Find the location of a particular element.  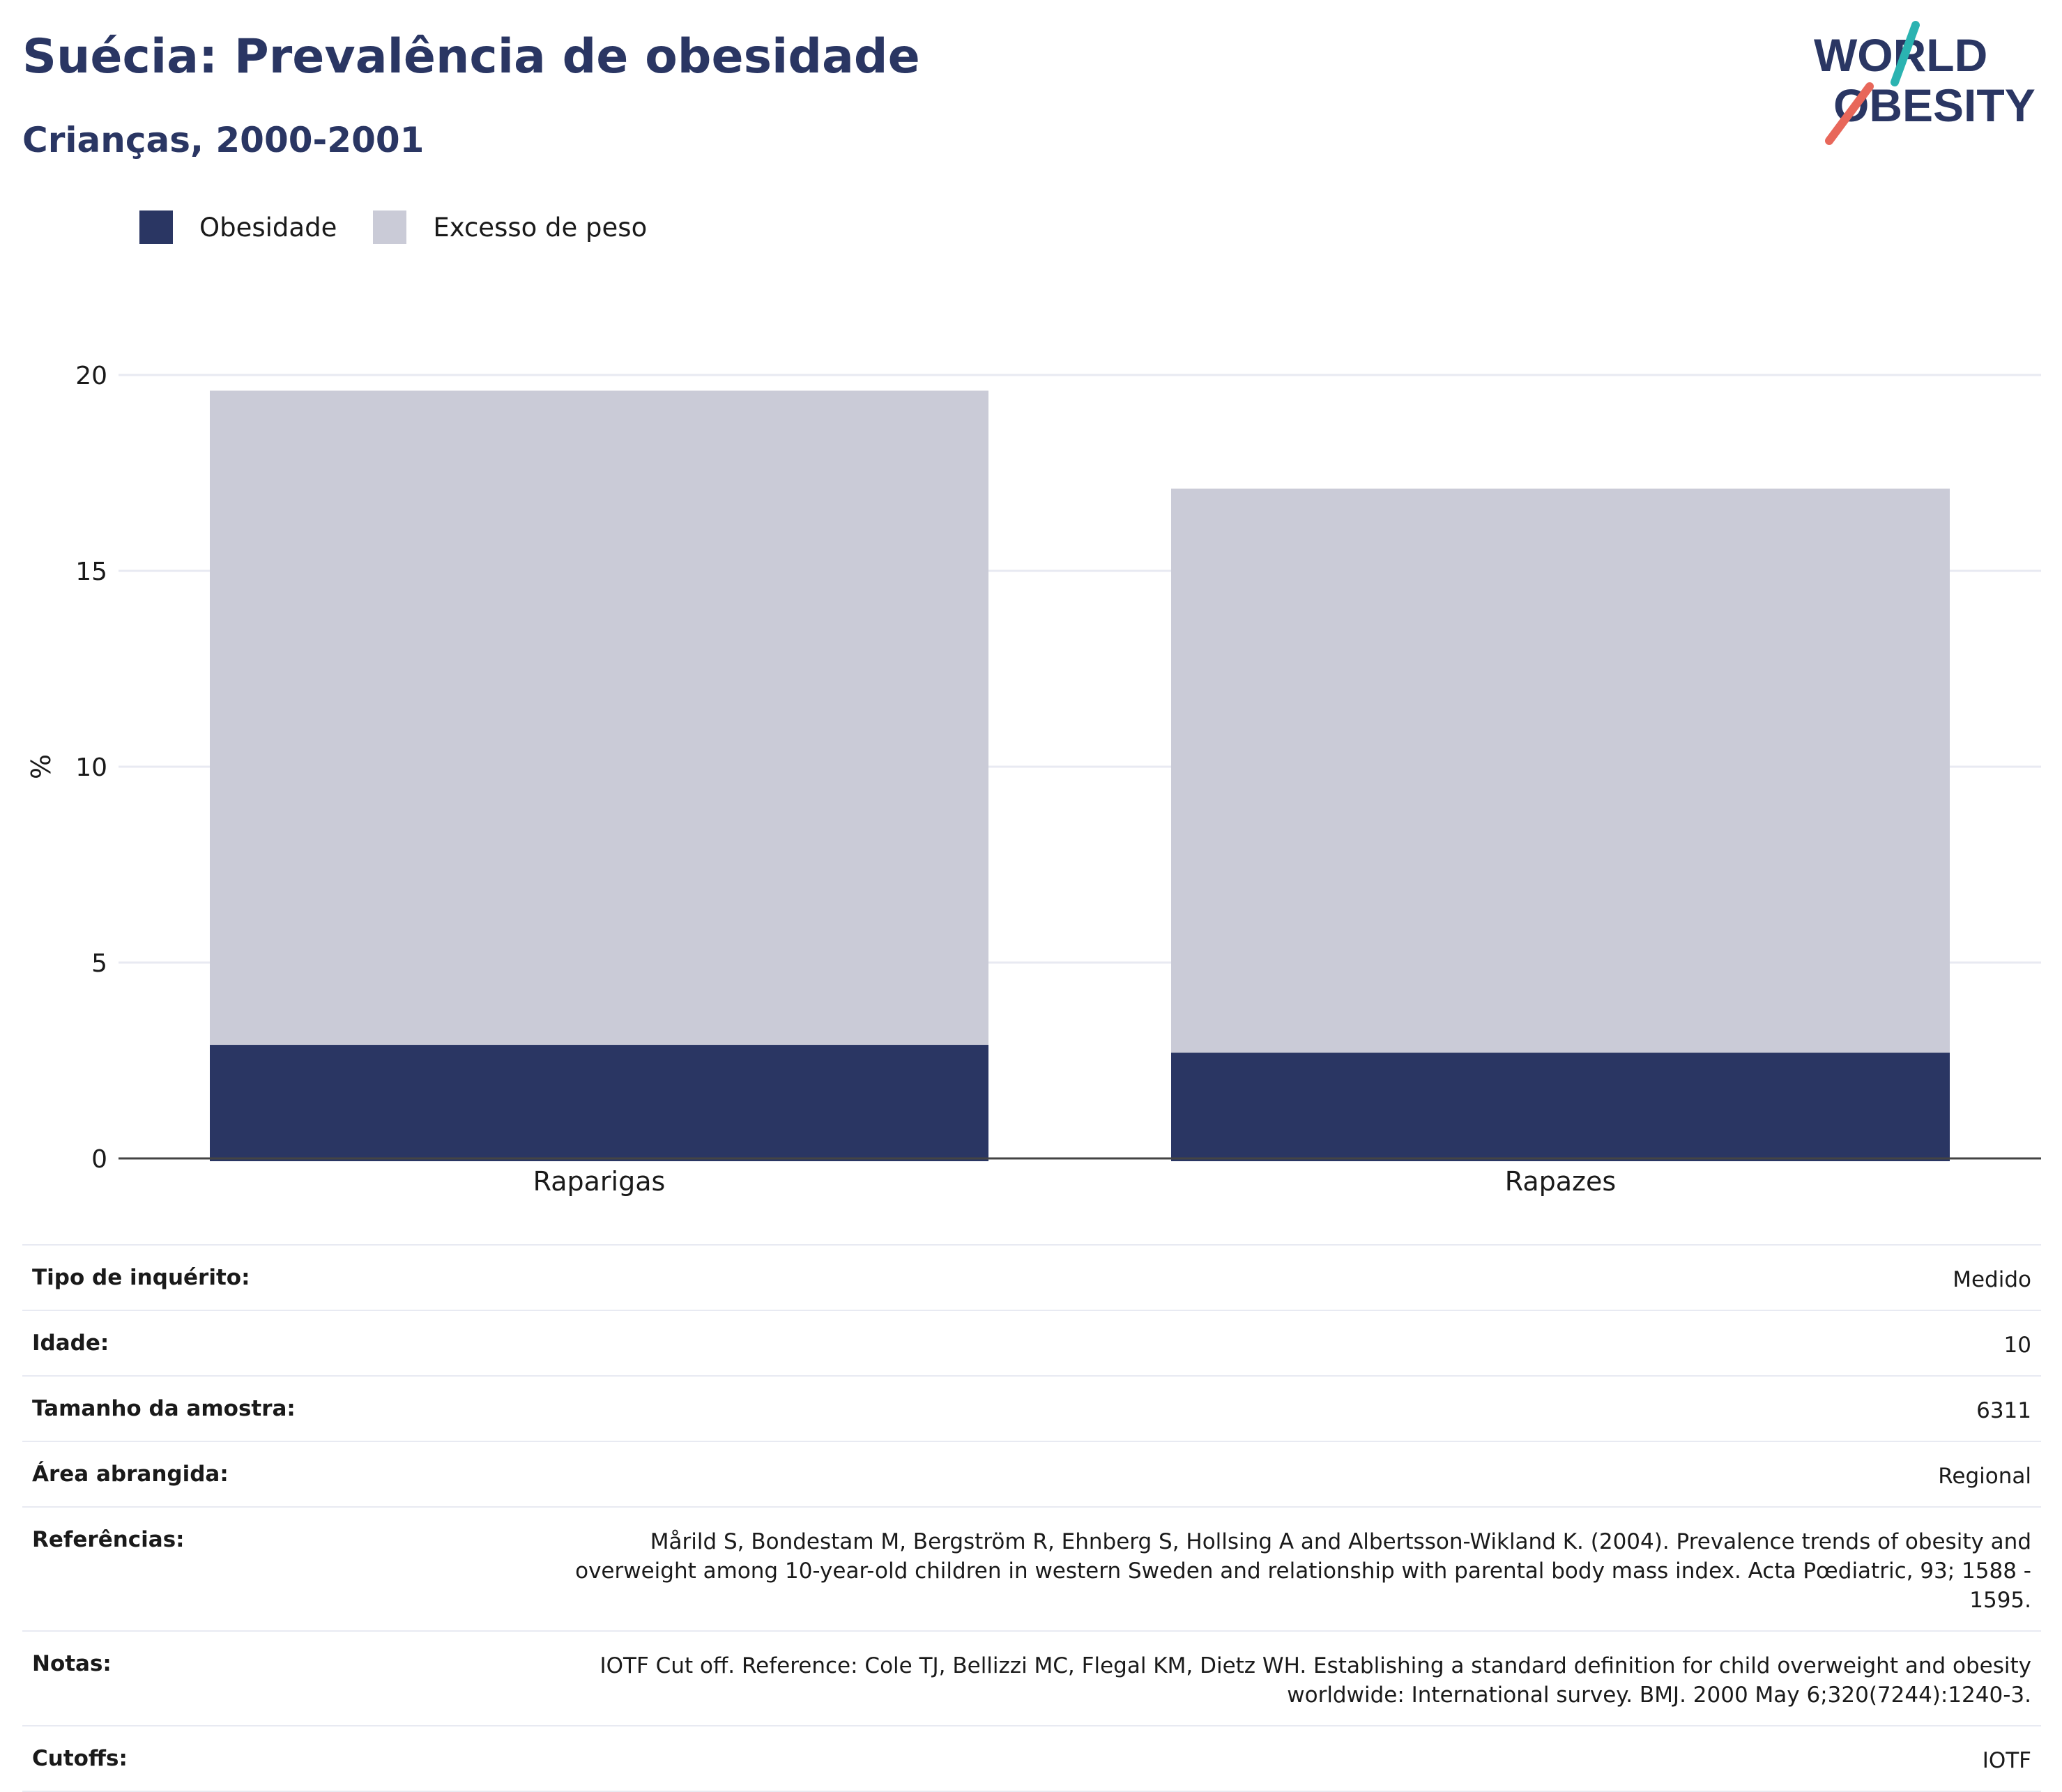

y-tick-label: 15 is located at coordinates (91, 572).